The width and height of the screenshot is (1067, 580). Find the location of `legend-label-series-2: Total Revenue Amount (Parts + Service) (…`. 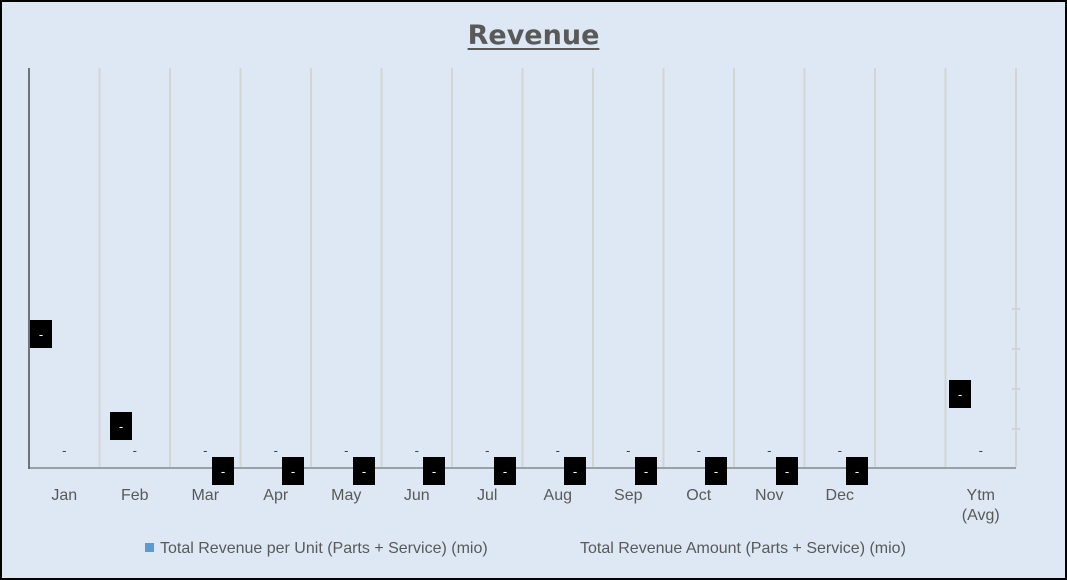

legend-label-series-2: Total Revenue Amount (Parts + Service) (… is located at coordinates (743, 548).